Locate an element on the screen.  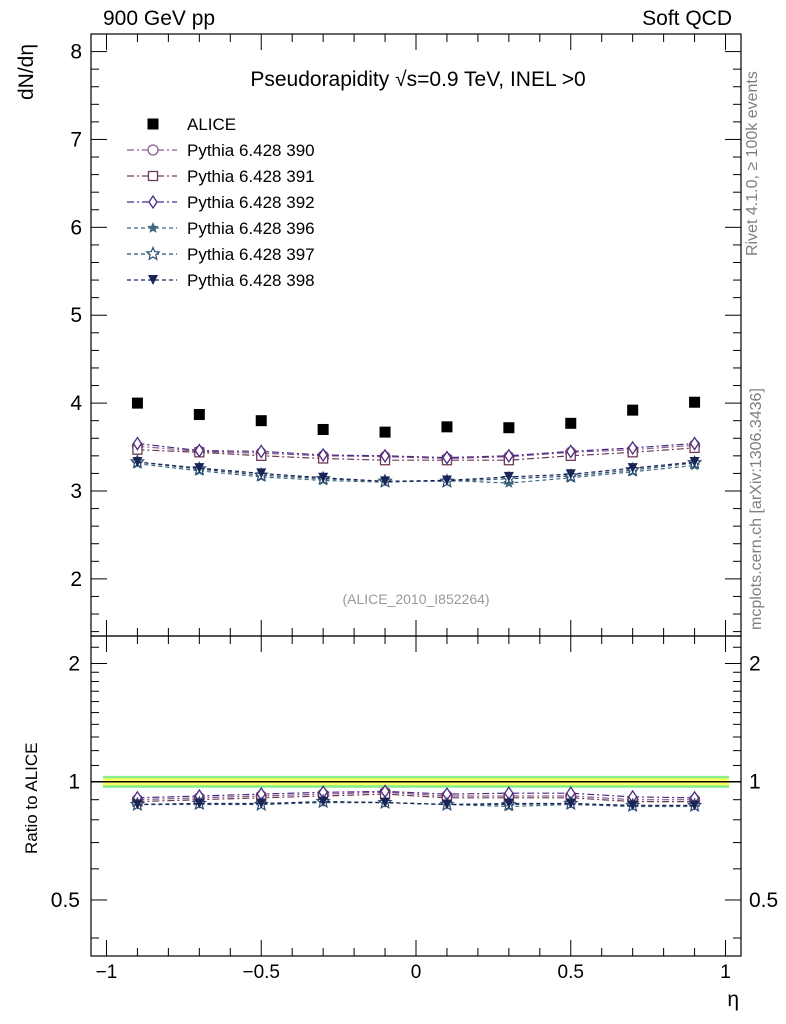
legend-label: Pythia 6.428 392 is located at coordinates (251, 202).